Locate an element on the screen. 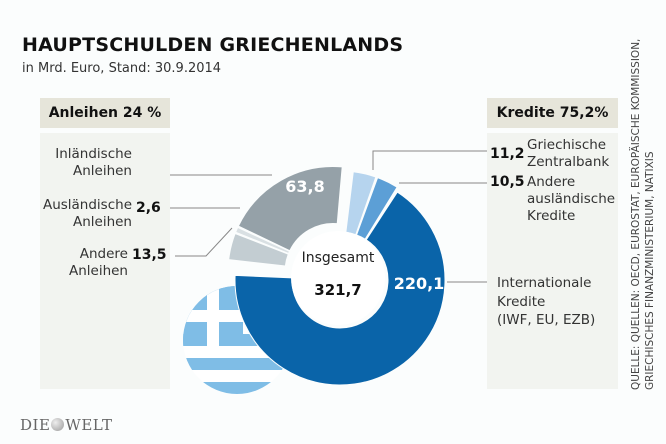 This screenshot has width=666, height=444. total-value: 321,7 is located at coordinates (337, 290).